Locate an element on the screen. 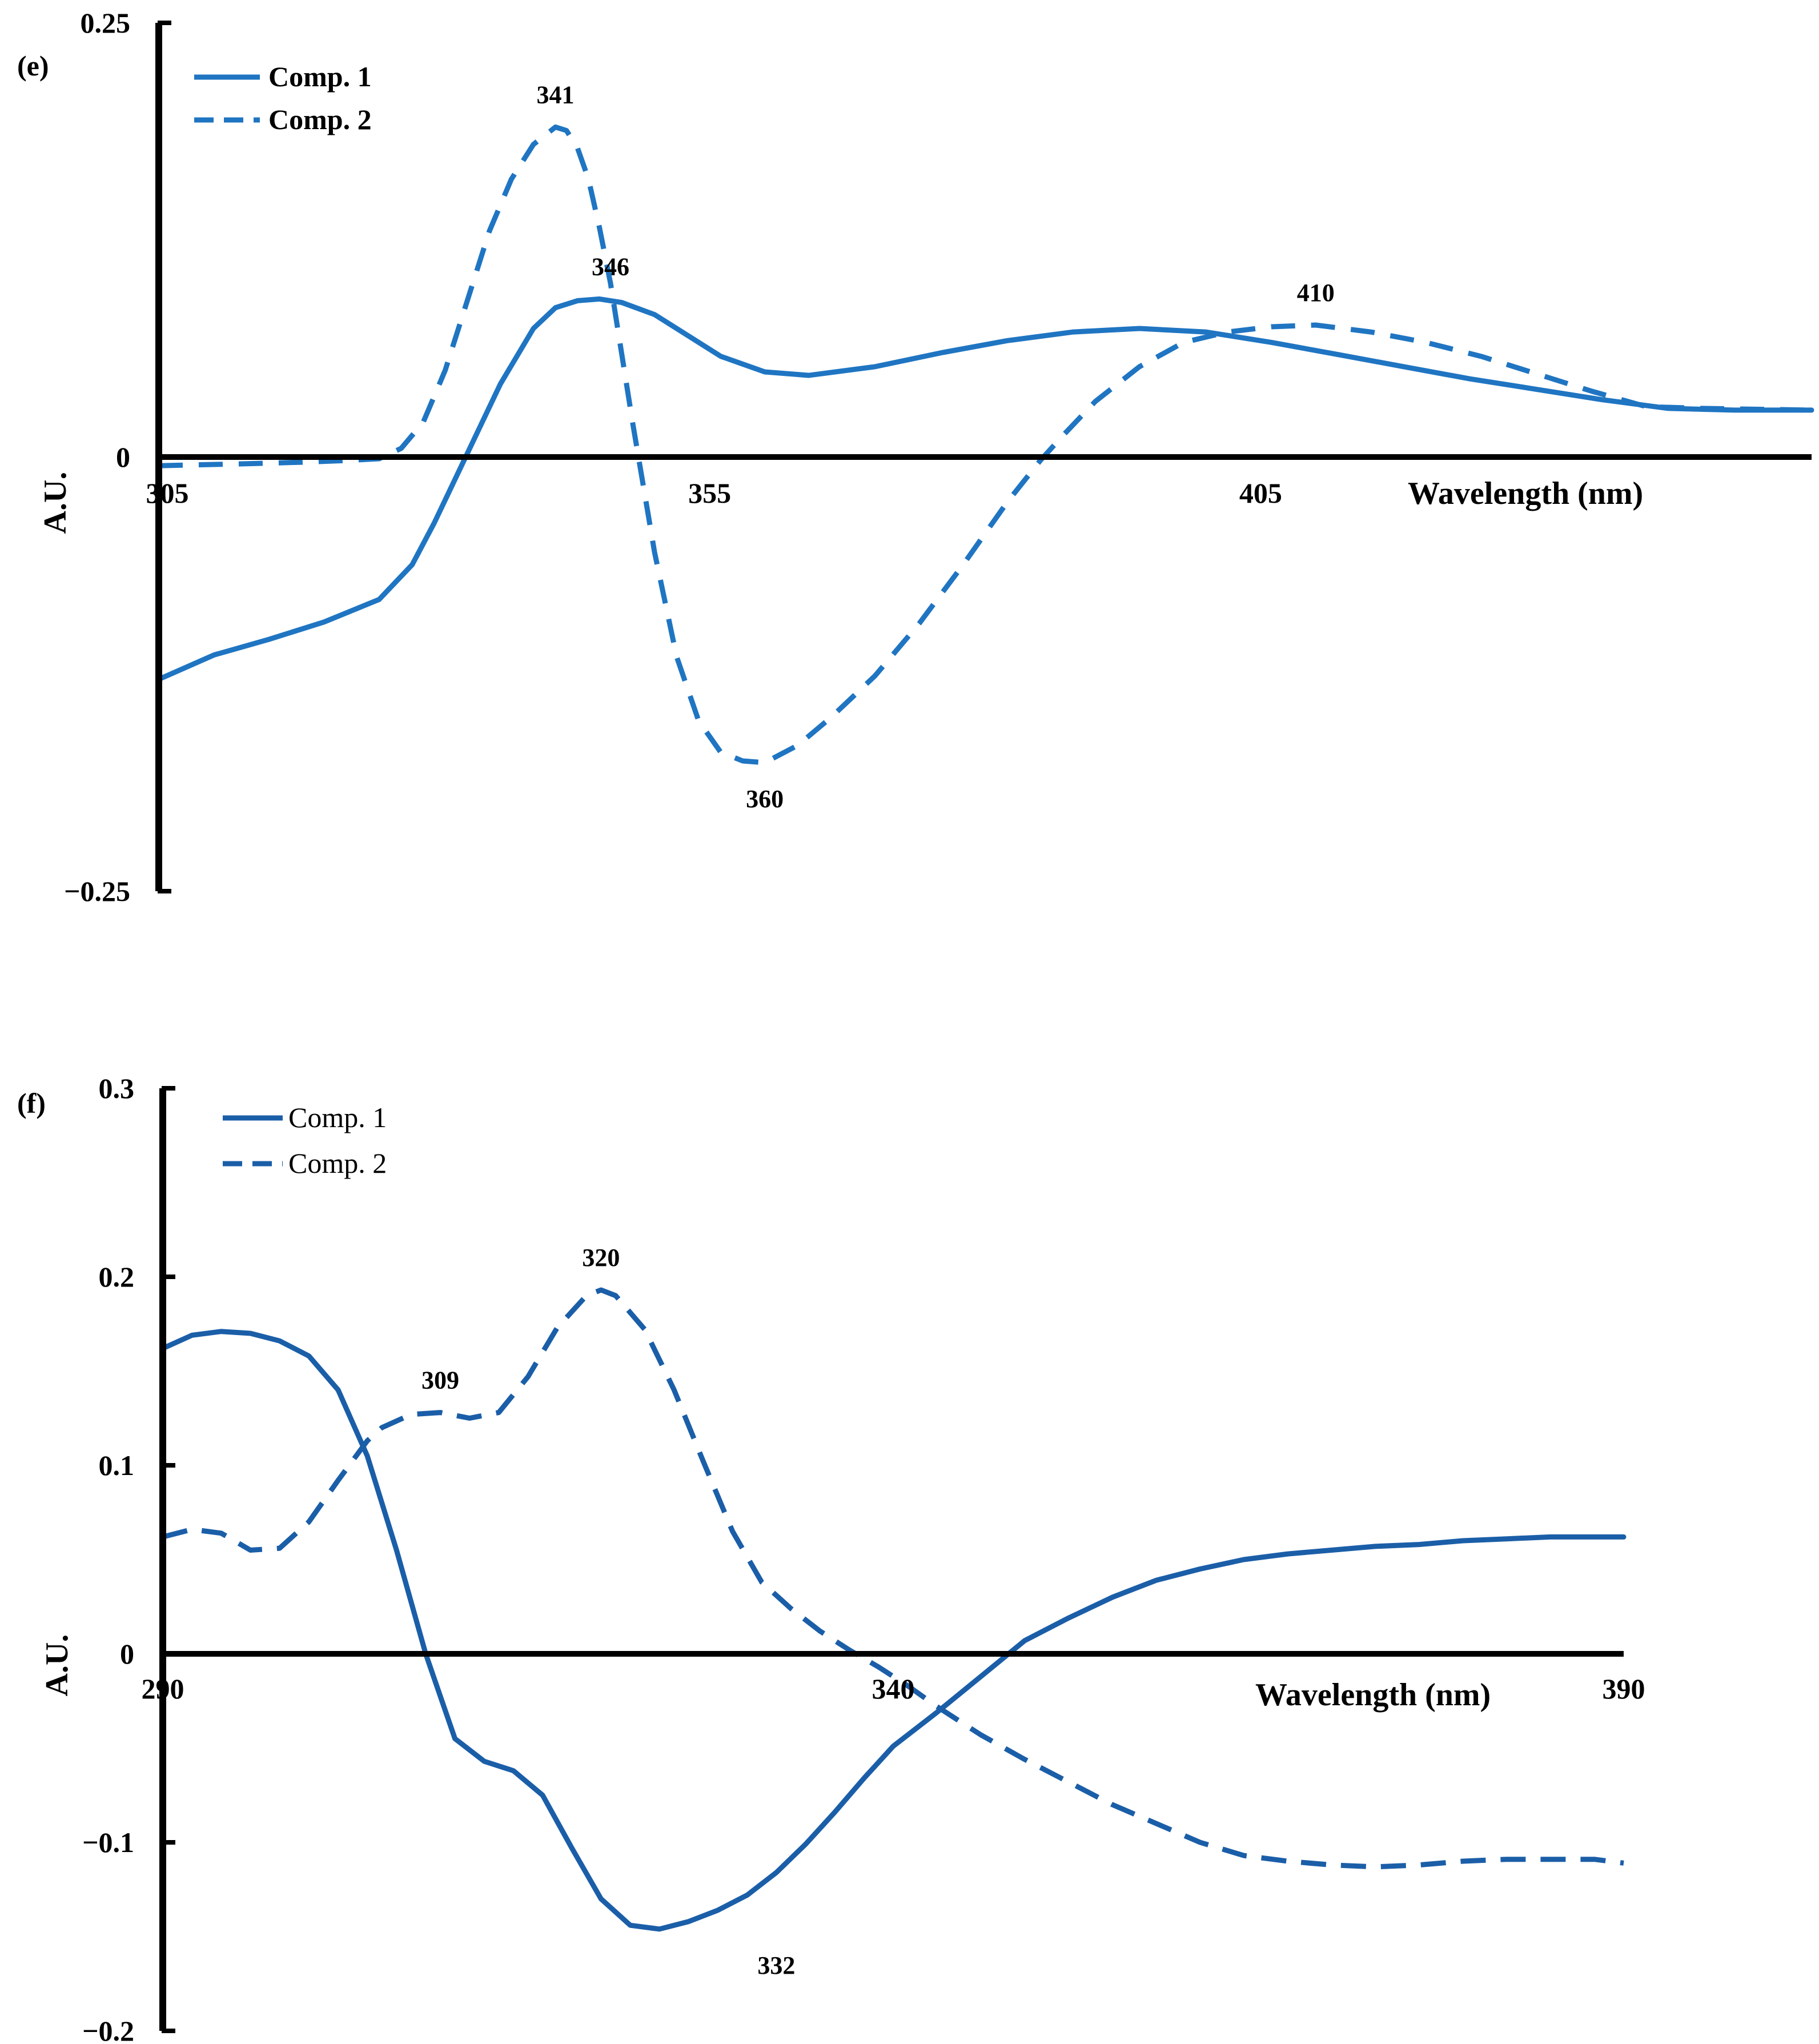 The image size is (1819, 2044). x-tick-label: 390 is located at coordinates (1624, 1689).